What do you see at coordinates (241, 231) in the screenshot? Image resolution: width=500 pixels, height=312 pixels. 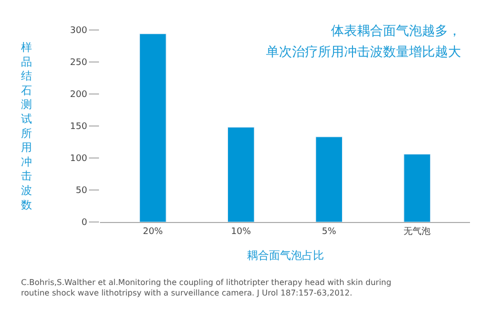 I see `x-tick-label: 10%` at bounding box center [241, 231].